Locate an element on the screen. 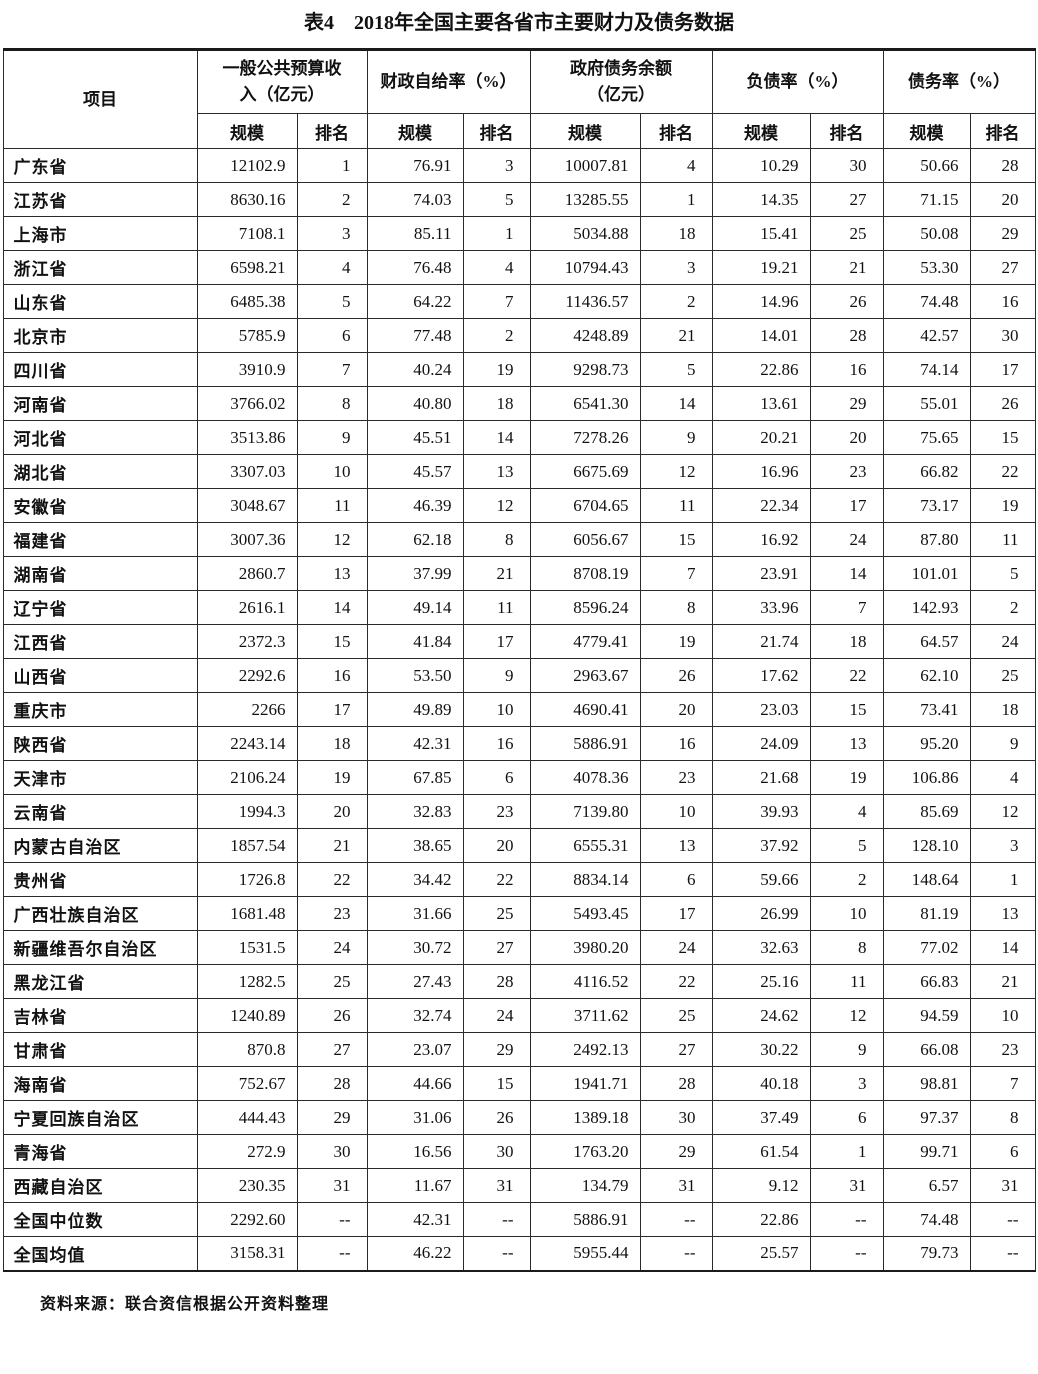 Image resolution: width=1038 pixels, height=1374 pixels. value-cell: 40.18 is located at coordinates (761, 1083).